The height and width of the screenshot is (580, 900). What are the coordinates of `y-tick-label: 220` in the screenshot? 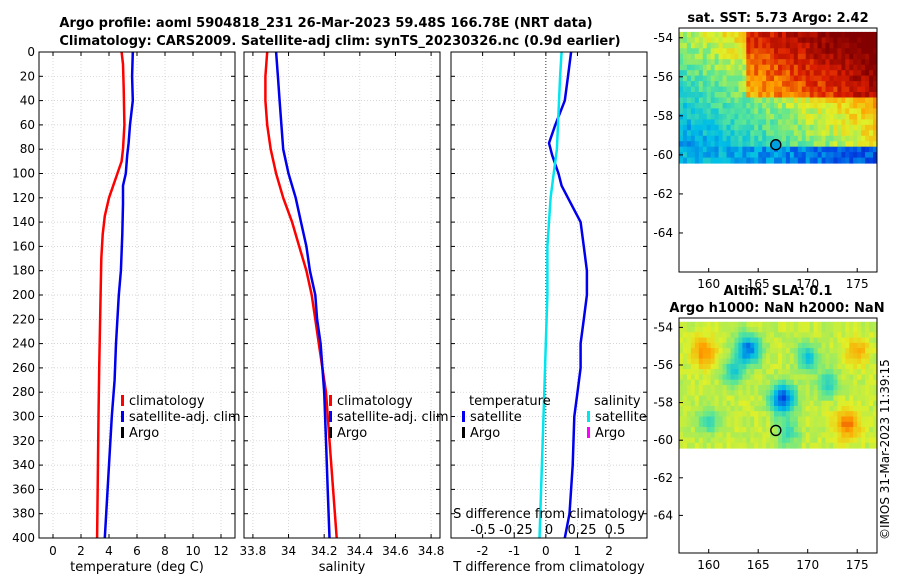 It's located at (23, 319).